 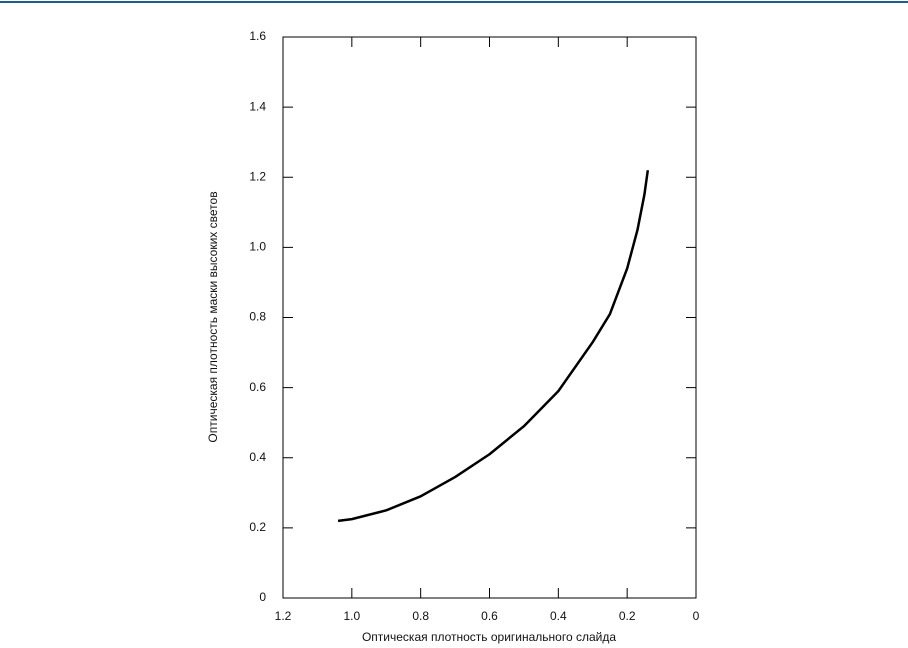 I want to click on y-tick-label: 0.2, so click(x=257, y=527).